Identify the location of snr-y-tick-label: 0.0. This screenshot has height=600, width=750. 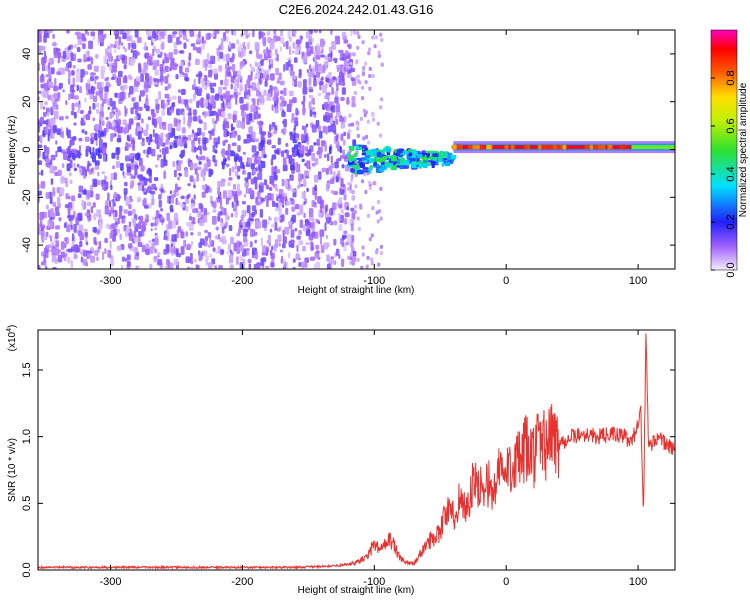
(27, 569).